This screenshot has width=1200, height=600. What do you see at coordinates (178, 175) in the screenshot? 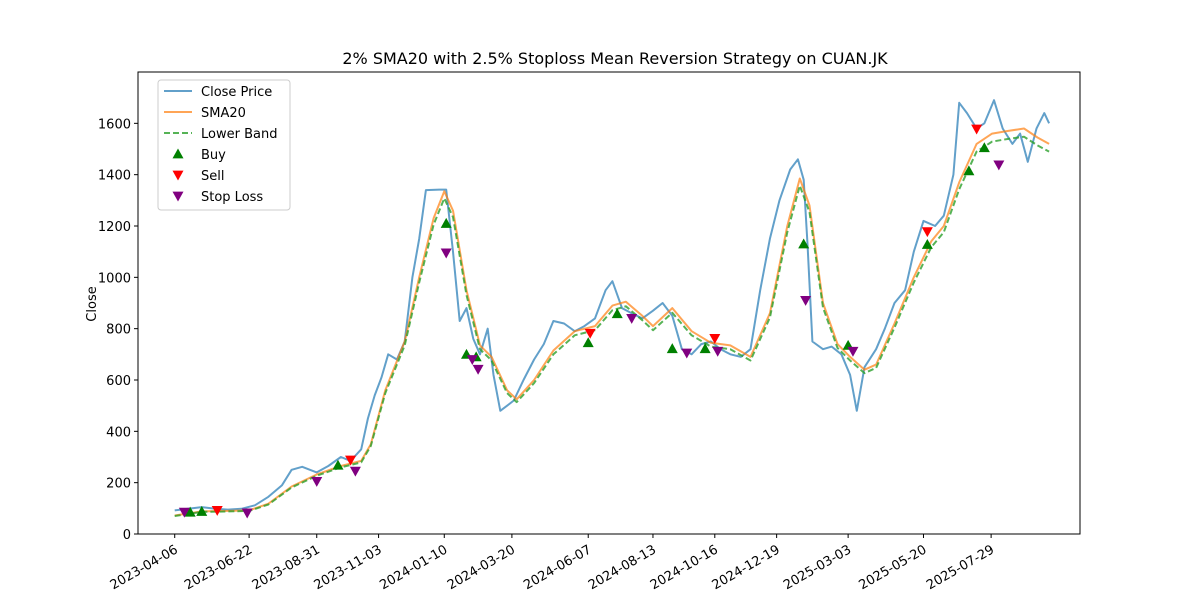
I see `legend-sell-swatch` at bounding box center [178, 175].